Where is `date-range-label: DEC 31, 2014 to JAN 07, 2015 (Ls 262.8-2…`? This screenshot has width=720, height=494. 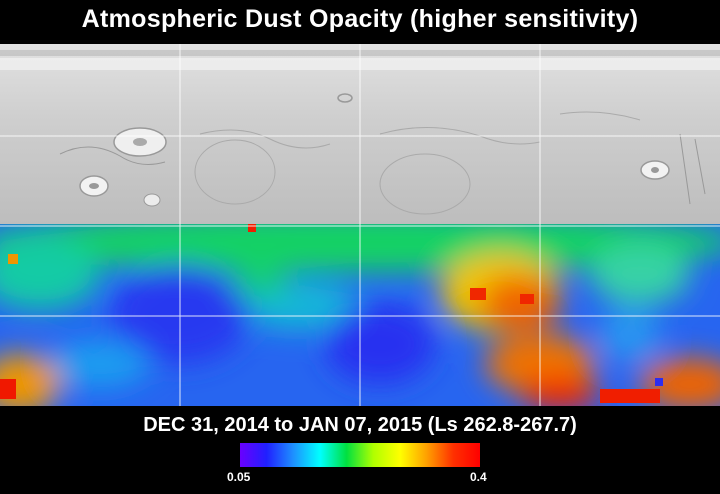
date-range-label: DEC 31, 2014 to JAN 07, 2015 (Ls 262.8-2… is located at coordinates (360, 425).